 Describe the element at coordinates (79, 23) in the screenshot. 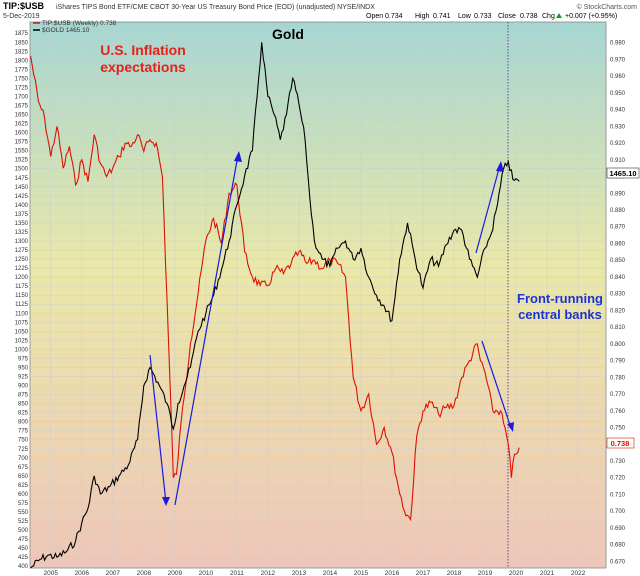

I see `legend-entry-tip: TIP:$USB (Weekly) 0.738` at that location.